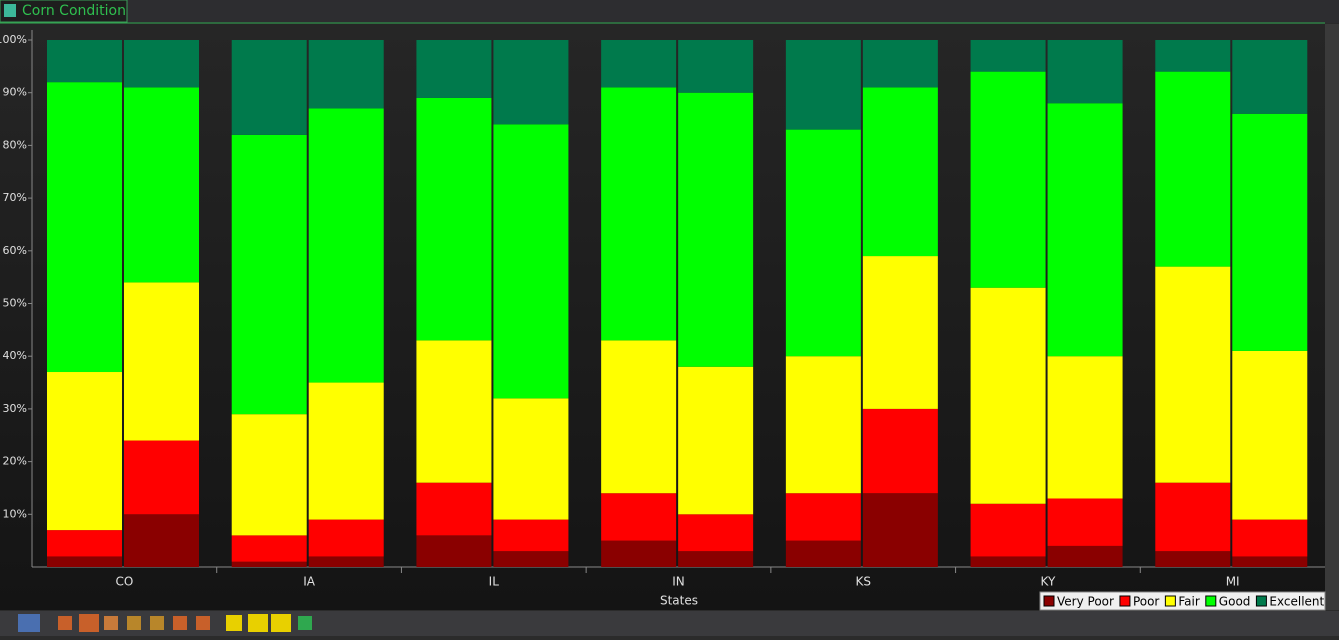  I want to click on tab-icon, so click(10, 10).